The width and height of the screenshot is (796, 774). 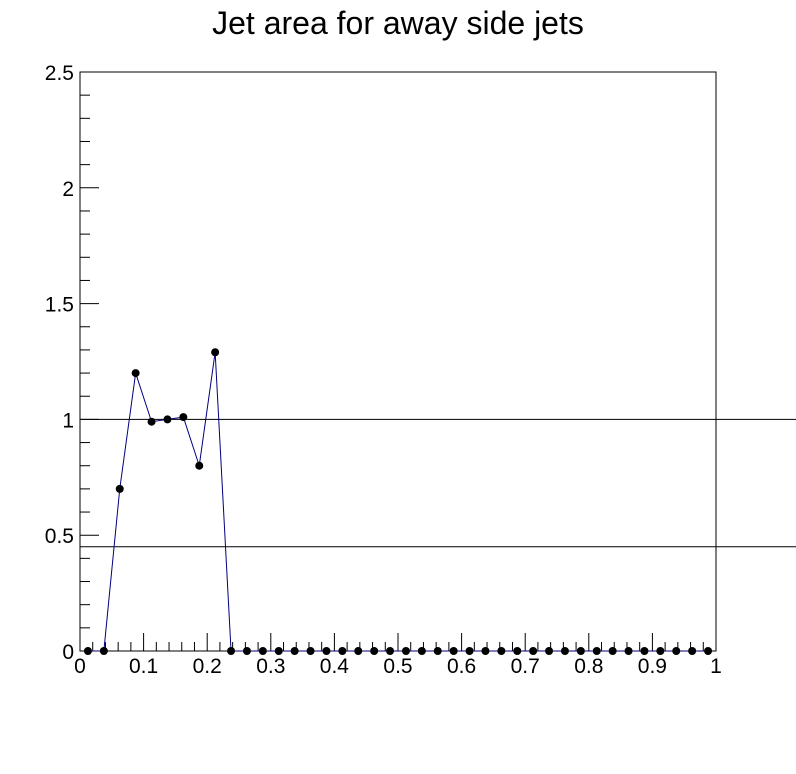 What do you see at coordinates (68, 652) in the screenshot?
I see `y-tick-label: 0` at bounding box center [68, 652].